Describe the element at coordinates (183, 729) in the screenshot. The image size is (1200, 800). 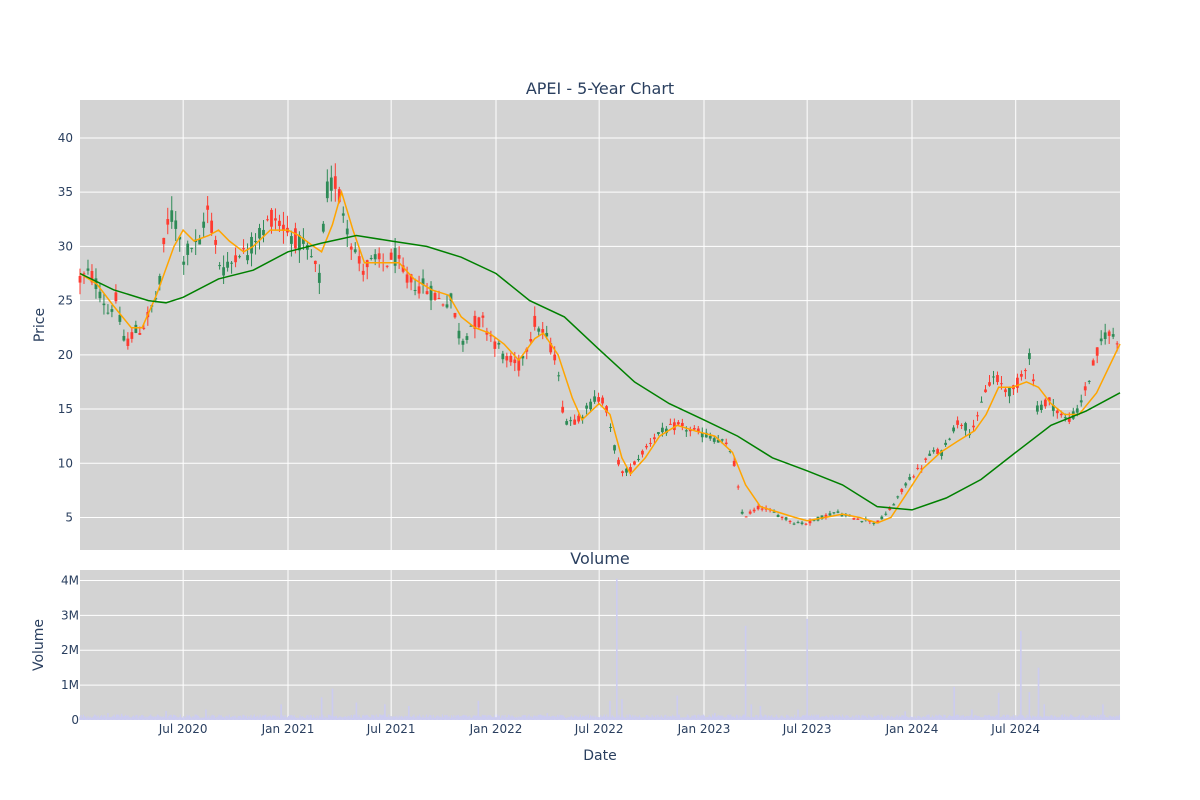
I see `date-x-tick-label: Jul 2020` at that location.